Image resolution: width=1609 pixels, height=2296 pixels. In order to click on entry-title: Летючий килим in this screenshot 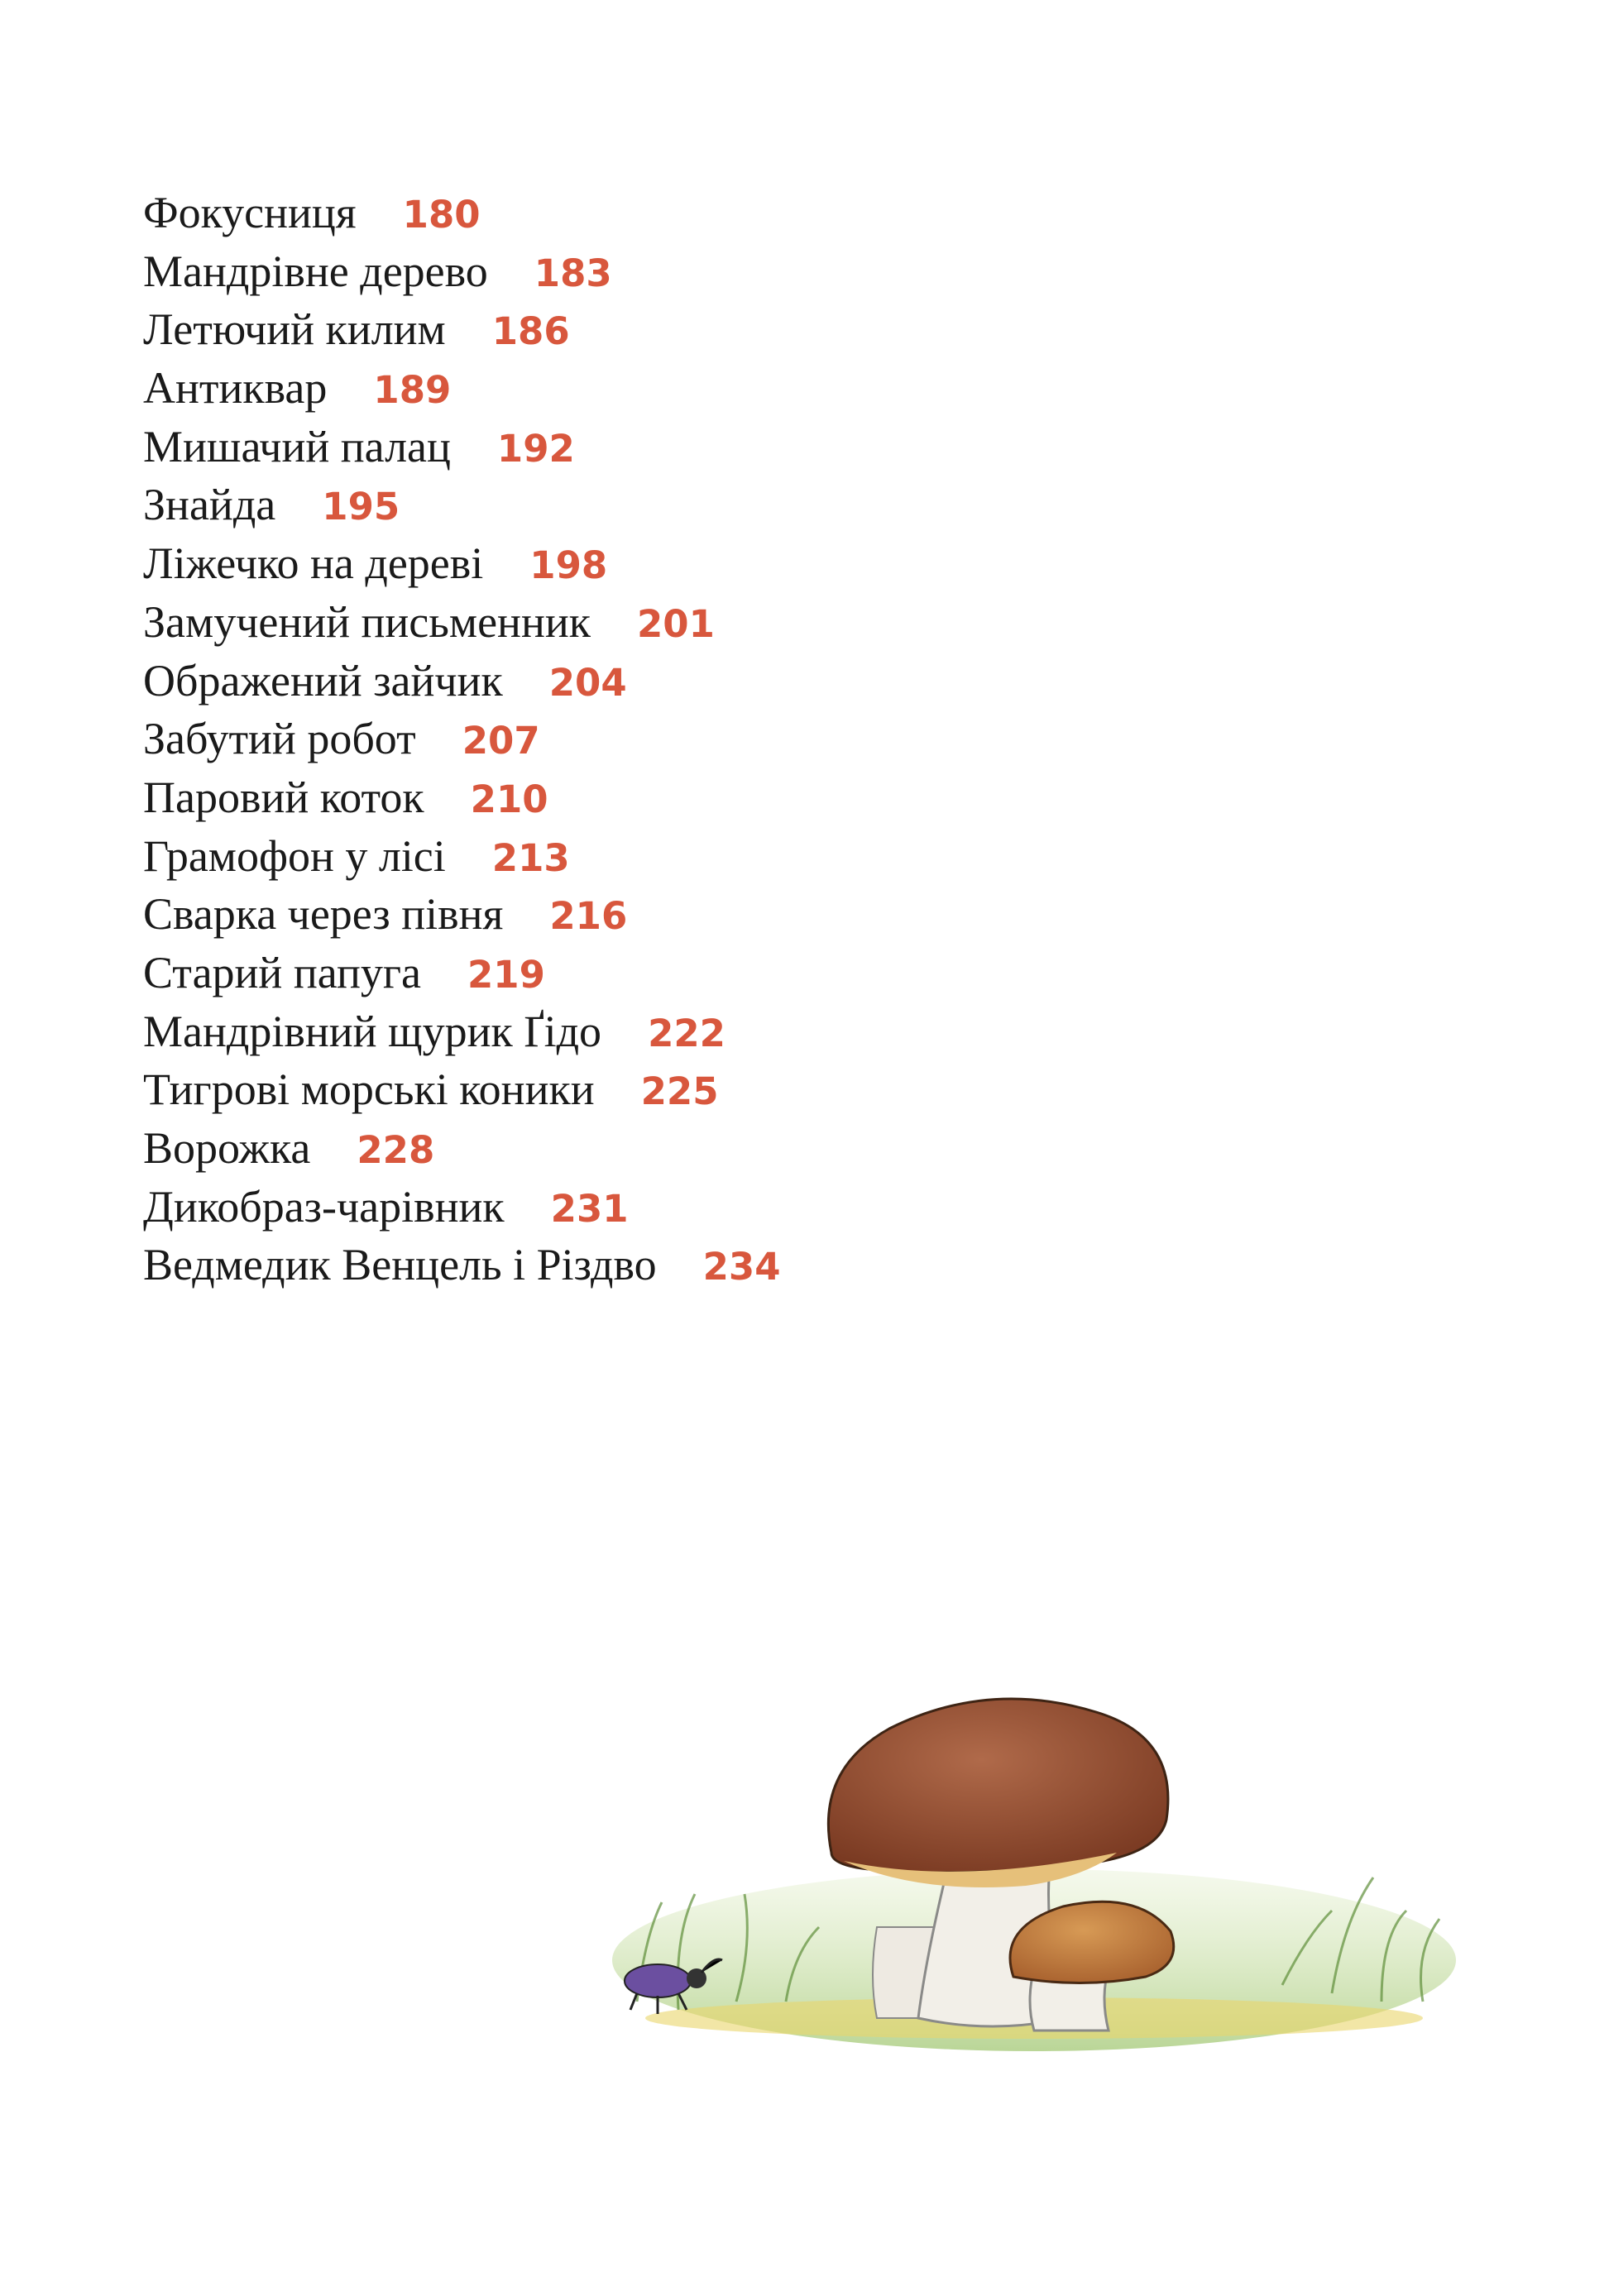, I will do `click(294, 329)`.